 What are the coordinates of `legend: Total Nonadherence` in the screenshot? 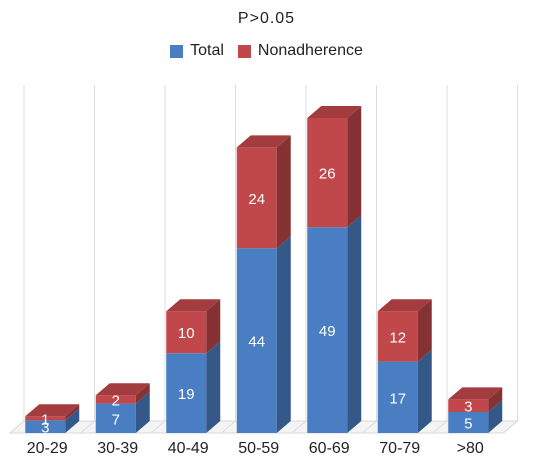 It's located at (266, 51).